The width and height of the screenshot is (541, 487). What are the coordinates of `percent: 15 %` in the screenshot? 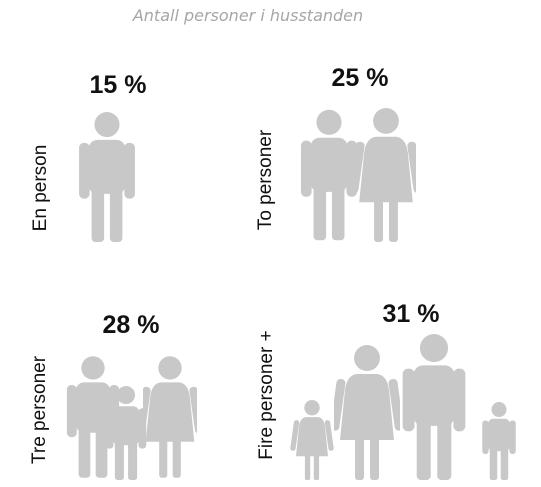 It's located at (118, 85).